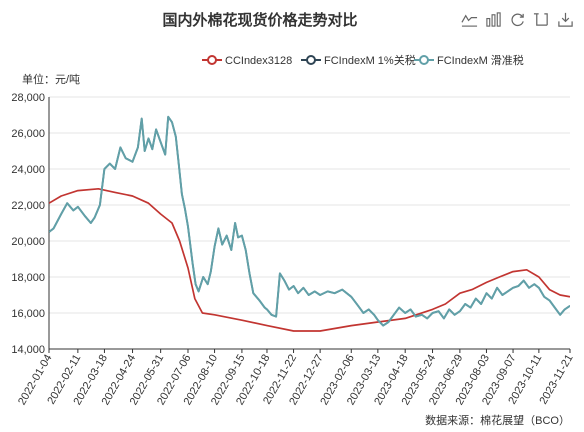  Describe the element at coordinates (28, 98) in the screenshot. I see `y-tick-label: 28,000` at that location.